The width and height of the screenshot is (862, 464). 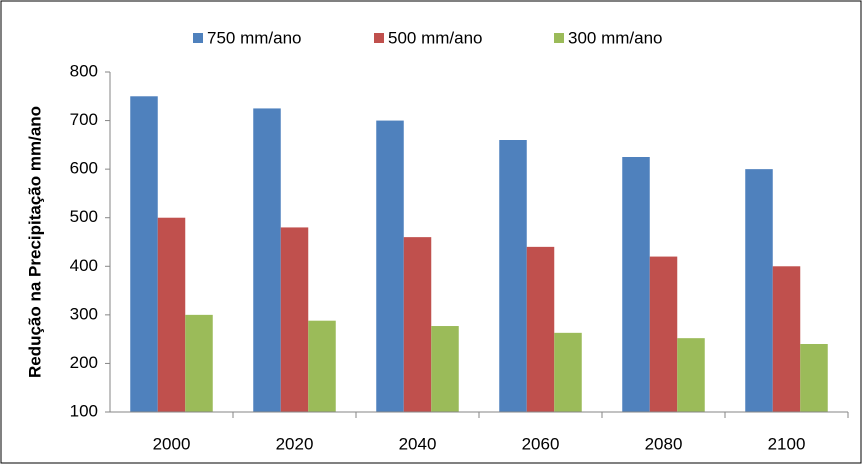 I want to click on x-tick-label: 2100, so click(x=787, y=443).